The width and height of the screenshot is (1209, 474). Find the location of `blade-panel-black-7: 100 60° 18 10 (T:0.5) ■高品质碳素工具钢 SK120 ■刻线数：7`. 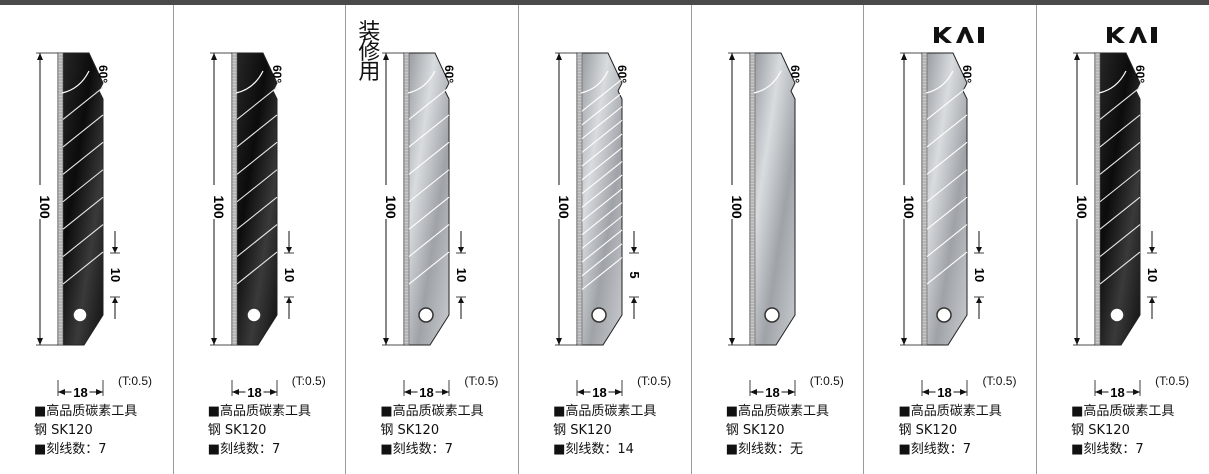

blade-panel-black-7: 100 60° 18 10 (T:0.5) ■高品质碳素工具钢 SK120 ■刻线数：7 is located at coordinates (86, 239).